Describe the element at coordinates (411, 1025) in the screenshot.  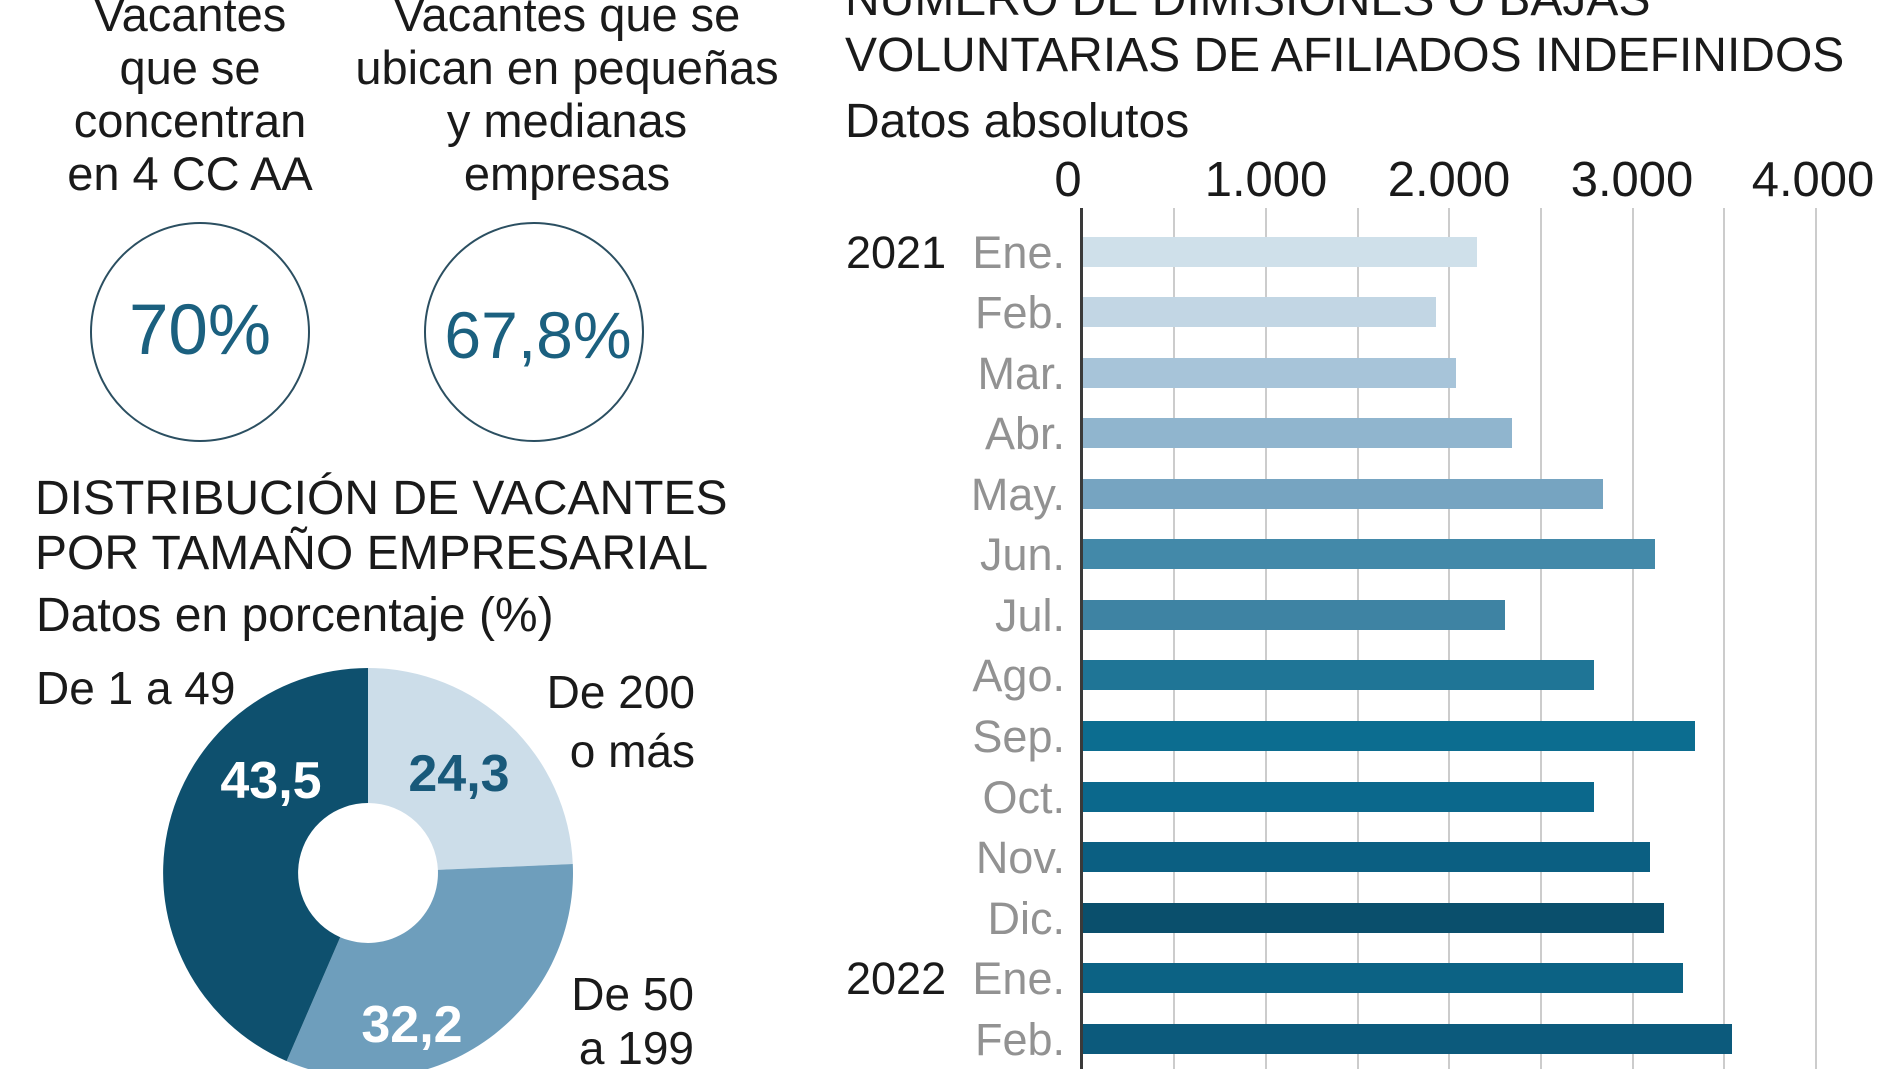
I see `svg-text: 32,2` at that location.